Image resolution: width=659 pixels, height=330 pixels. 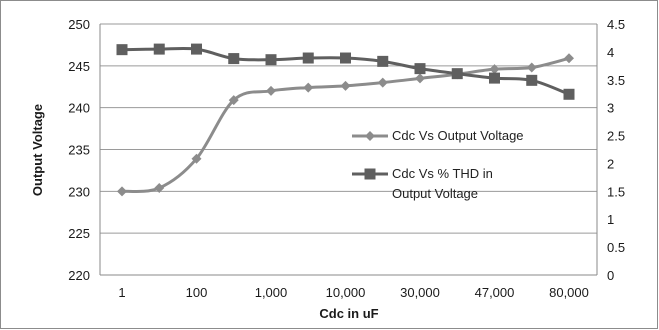 I want to click on y-tick-label: 220, so click(x=79, y=275).